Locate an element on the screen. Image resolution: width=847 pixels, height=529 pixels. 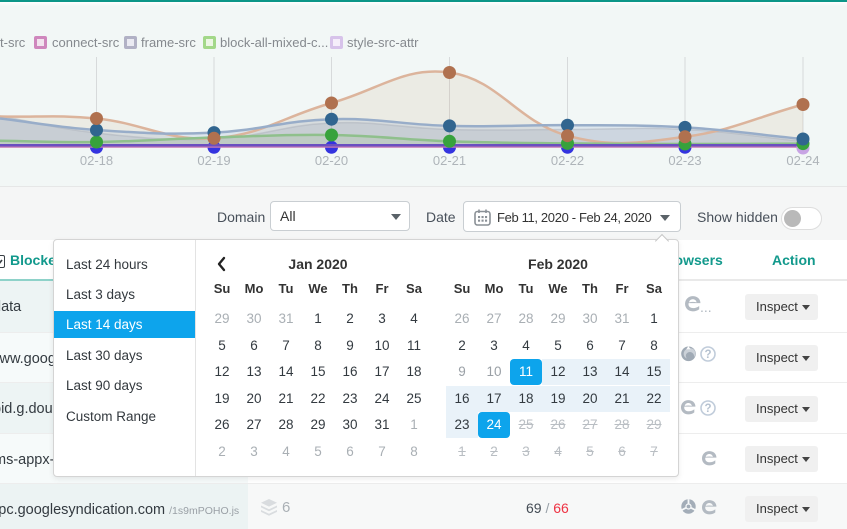
svg-text: 02-23 is located at coordinates (684, 160).